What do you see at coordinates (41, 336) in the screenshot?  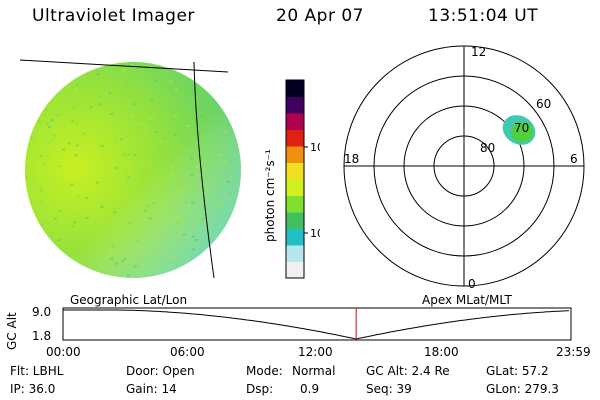 I see `y-tick-bottom: 1.8` at bounding box center [41, 336].